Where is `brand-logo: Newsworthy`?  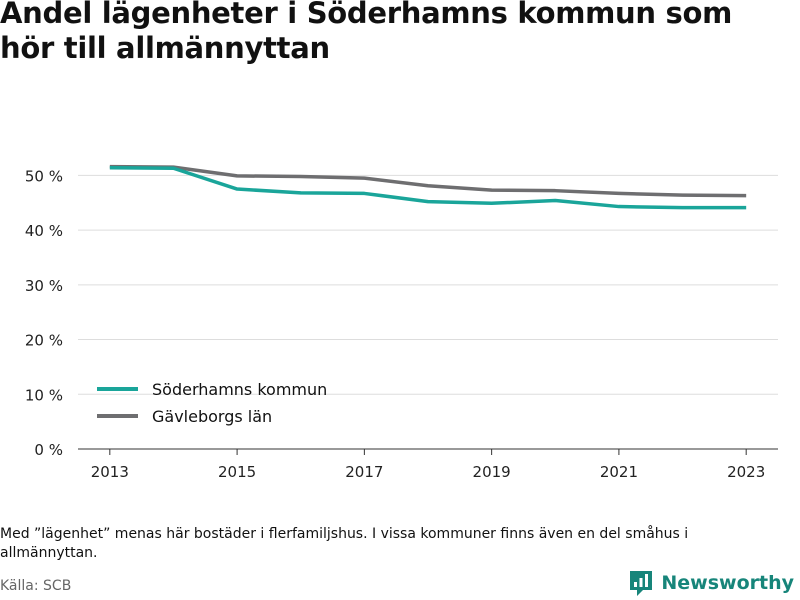
brand-logo: Newsworthy is located at coordinates (711, 583).